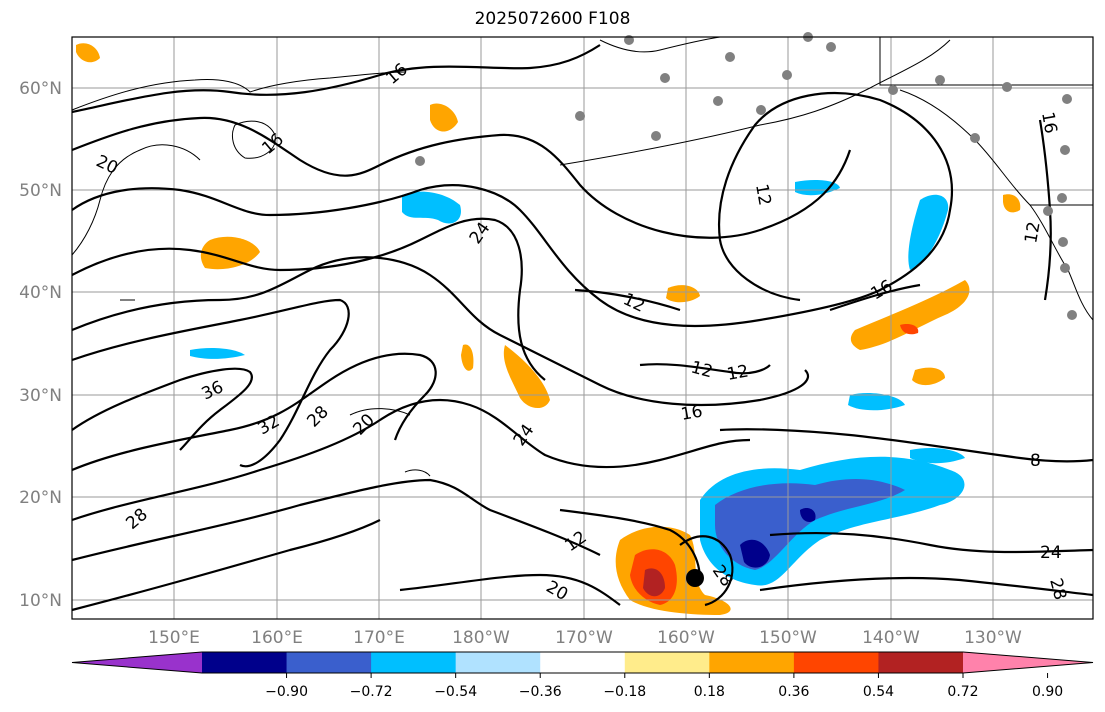 Image resolution: width=1105 pixels, height=712 pixels. What do you see at coordinates (788, 638) in the screenshot?
I see `lon-label: 150°W` at bounding box center [788, 638].